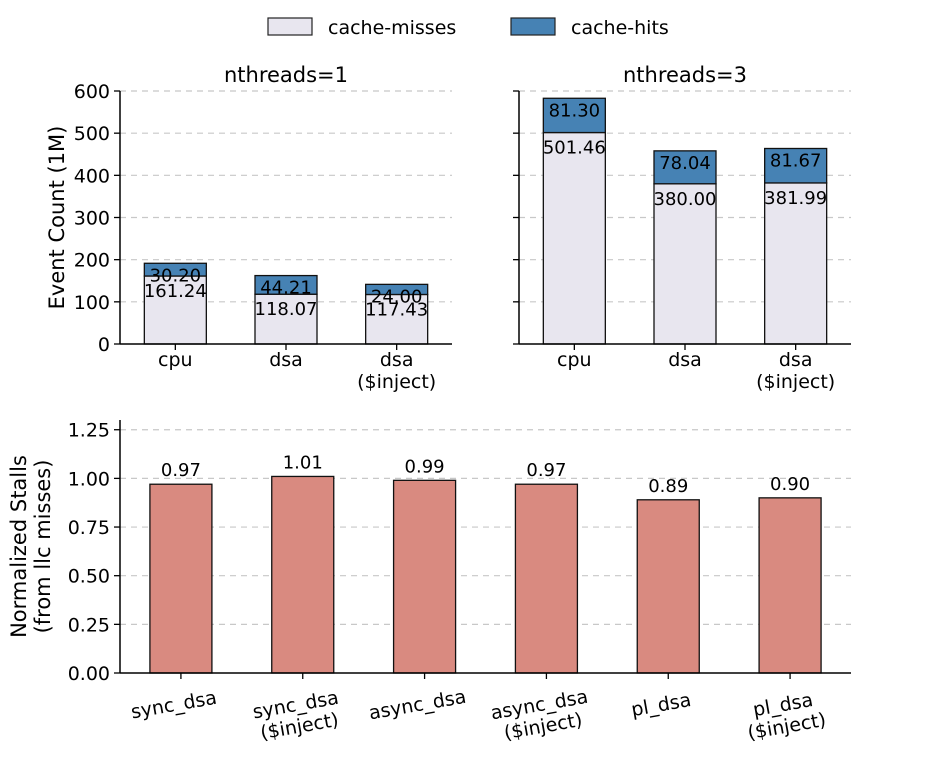 The image size is (947, 757). Describe the element at coordinates (790, 484) in the screenshot. I see `data-label-stalls-5: 0.90` at that location.